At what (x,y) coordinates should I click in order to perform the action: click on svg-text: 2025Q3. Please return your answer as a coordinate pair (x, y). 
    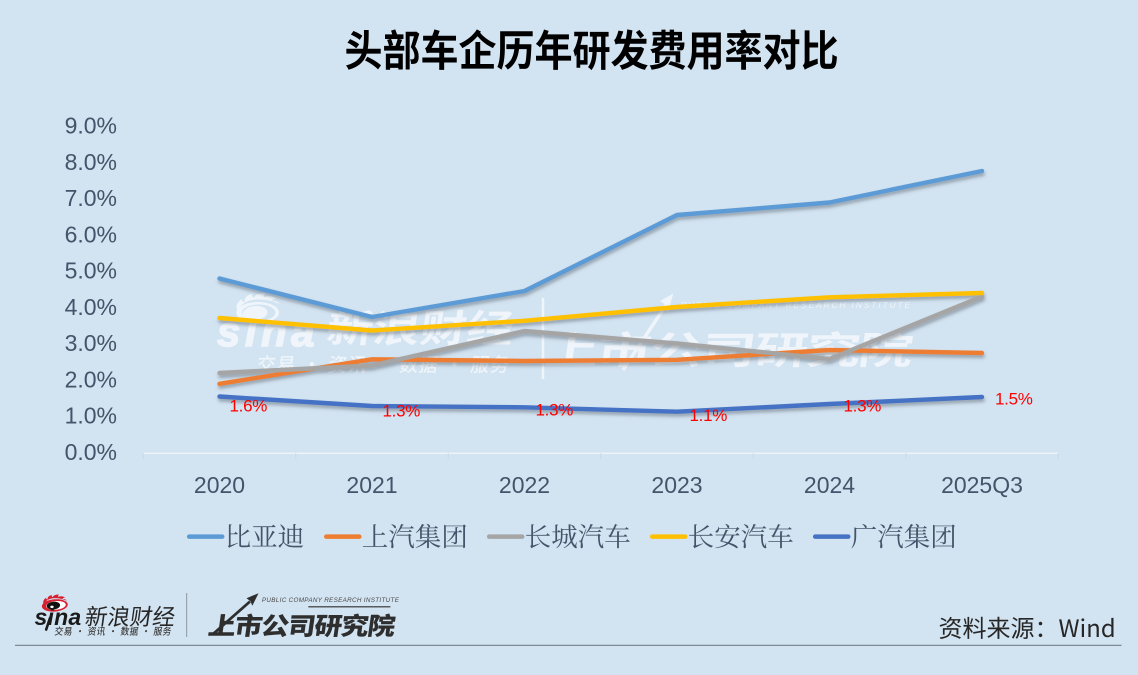
    Looking at the image, I should click on (982, 485).